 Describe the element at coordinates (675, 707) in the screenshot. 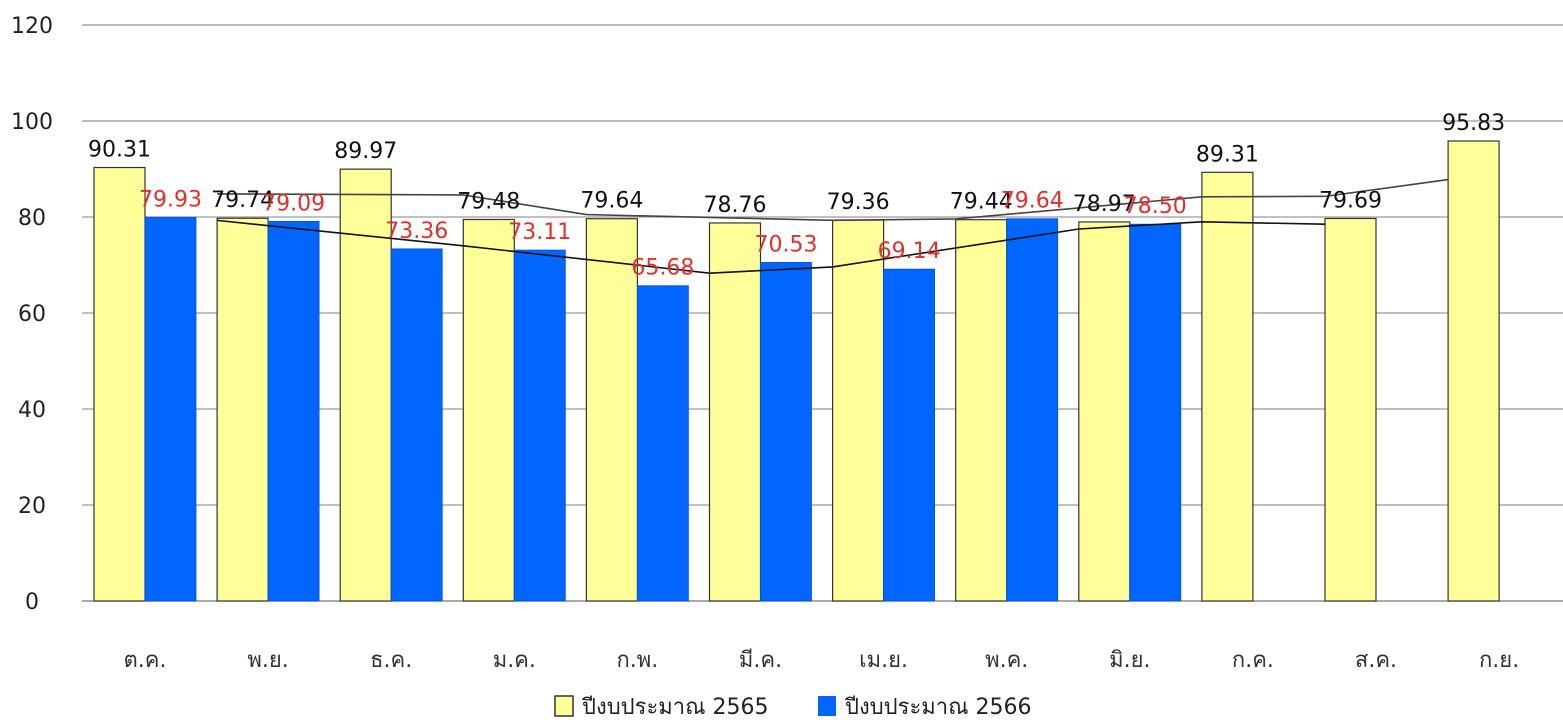

I see `legend-label-2565: ปีงบประมาณ 2565` at that location.